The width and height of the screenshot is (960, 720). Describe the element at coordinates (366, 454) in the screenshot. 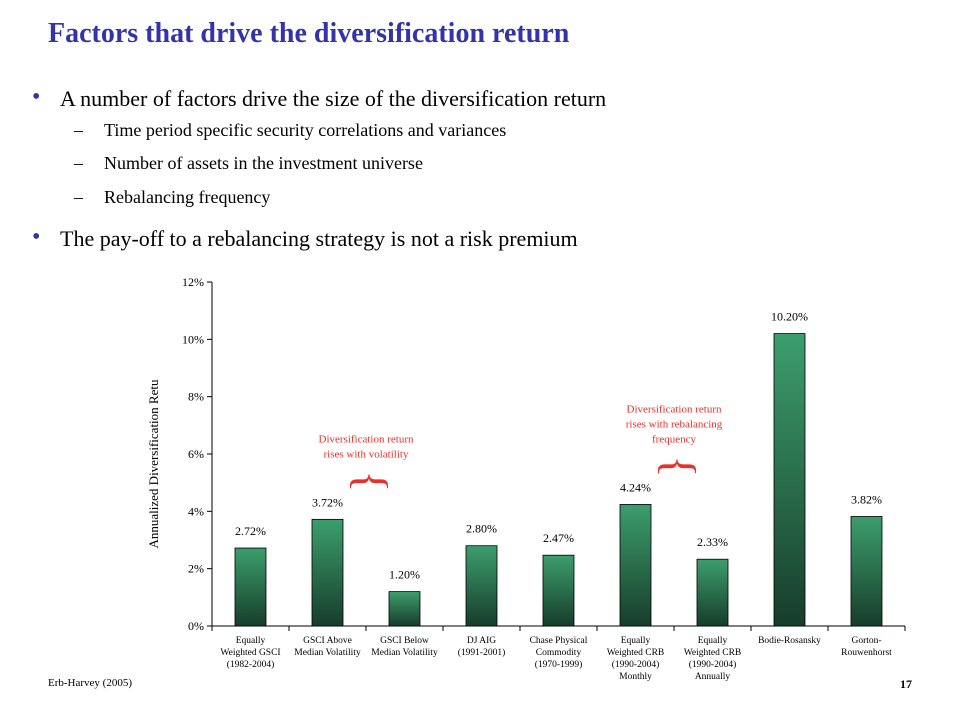

I see `annotation-text: rises with volatility` at that location.